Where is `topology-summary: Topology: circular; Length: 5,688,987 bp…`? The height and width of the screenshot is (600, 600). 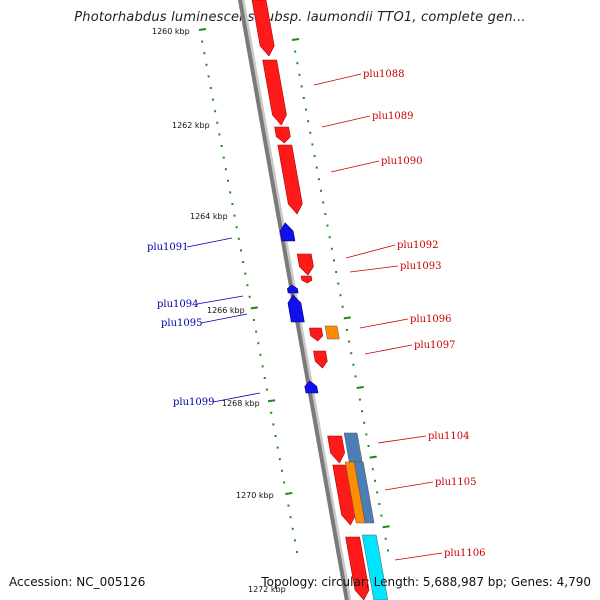 topology-summary: Topology: circular; Length: 5,688,987 bp… is located at coordinates (426, 582).